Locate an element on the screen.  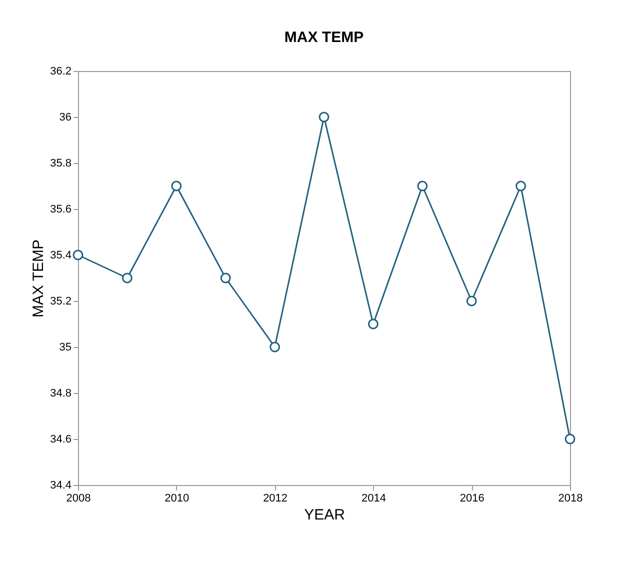
x-tick-label: 2012 is located at coordinates (275, 498).